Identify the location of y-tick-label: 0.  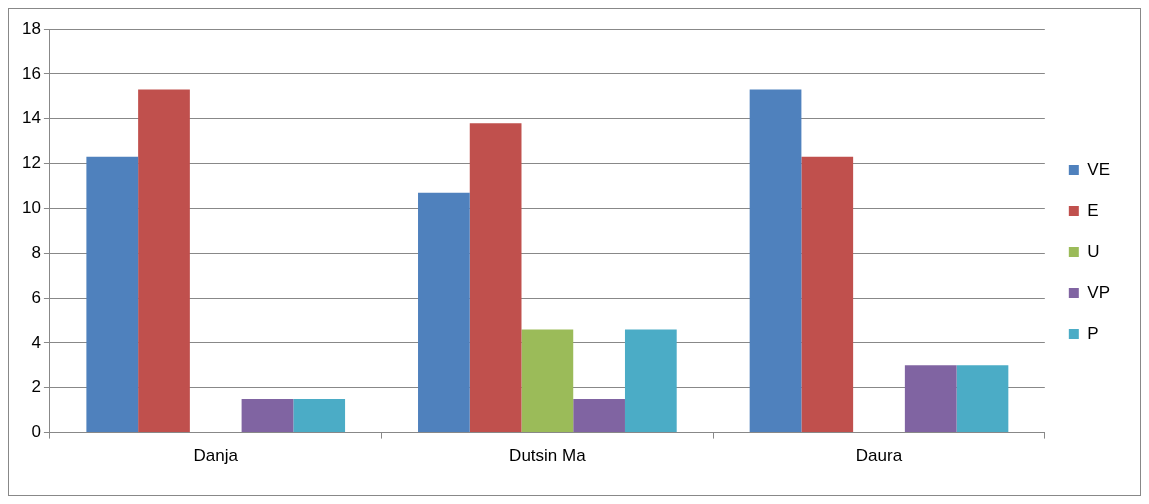
(36, 432).